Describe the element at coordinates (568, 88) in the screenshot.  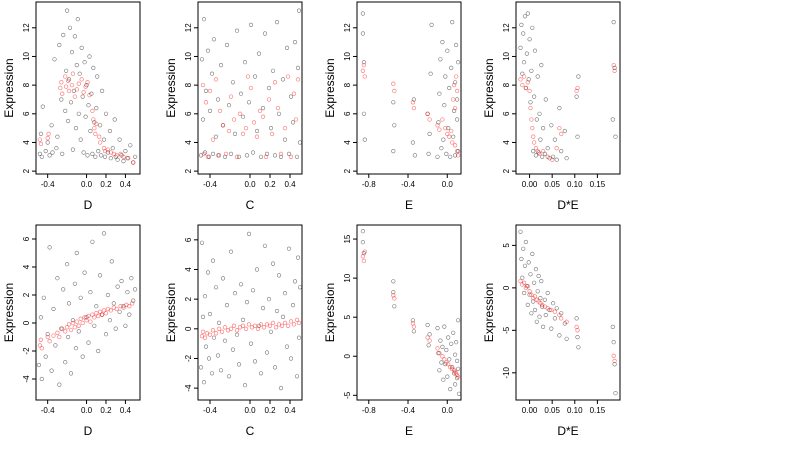
I see `plot-frame` at that location.